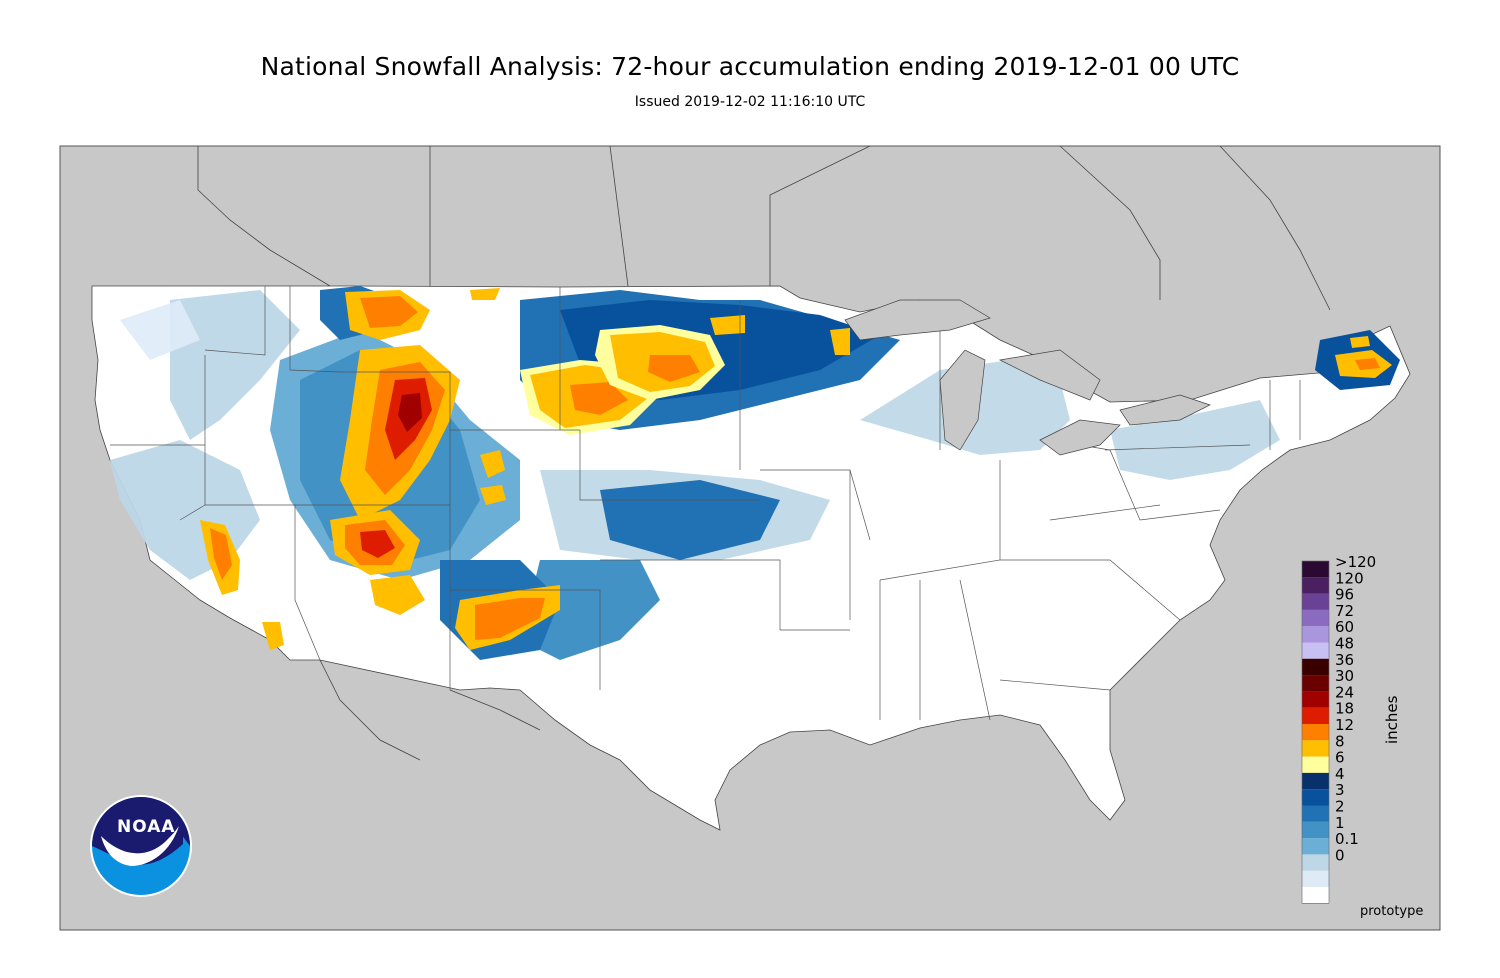 The width and height of the screenshot is (1500, 978). Describe the element at coordinates (141, 846) in the screenshot. I see `noaa-logo: NOAA` at that location.